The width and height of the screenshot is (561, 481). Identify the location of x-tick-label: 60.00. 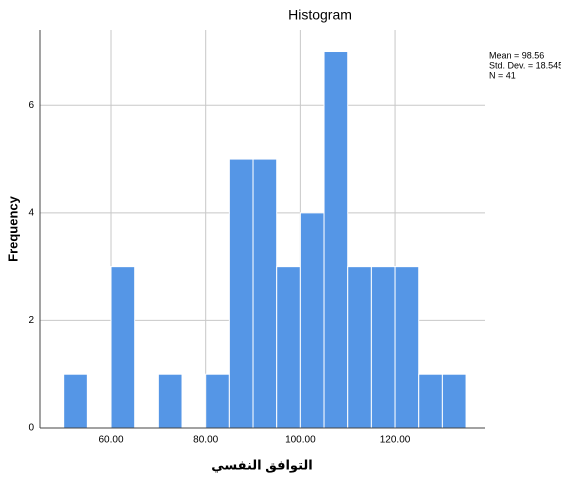
(110, 440).